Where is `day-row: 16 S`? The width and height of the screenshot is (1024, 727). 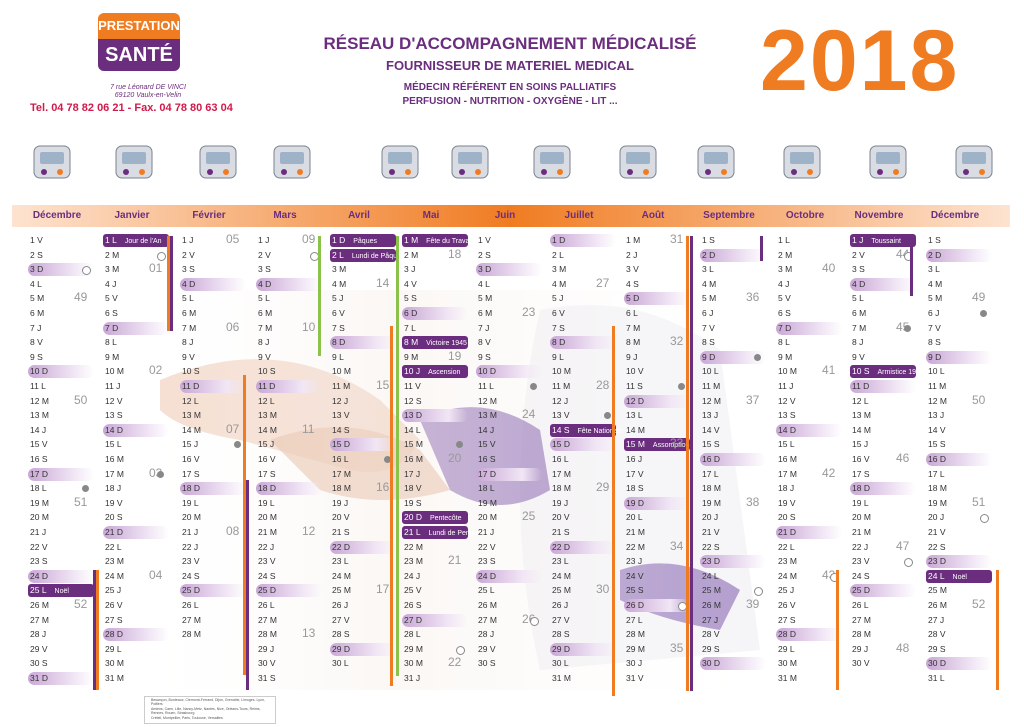 day-row: 16 S is located at coordinates (61, 459).